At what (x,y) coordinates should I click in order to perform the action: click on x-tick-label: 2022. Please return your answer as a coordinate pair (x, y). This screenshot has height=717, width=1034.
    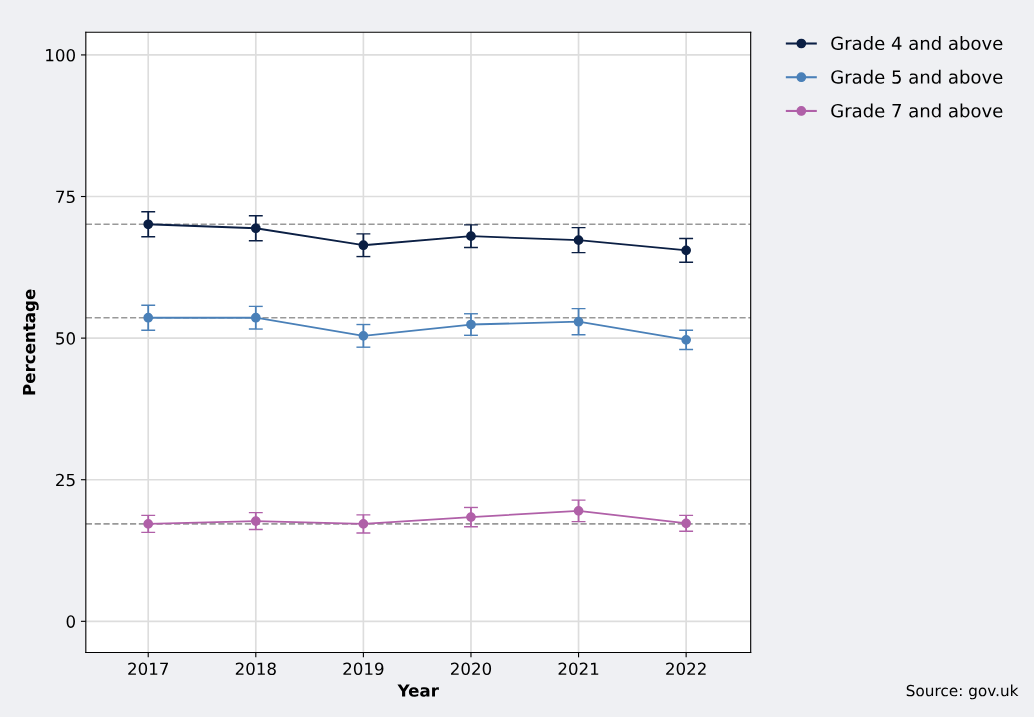
    Looking at the image, I should click on (686, 669).